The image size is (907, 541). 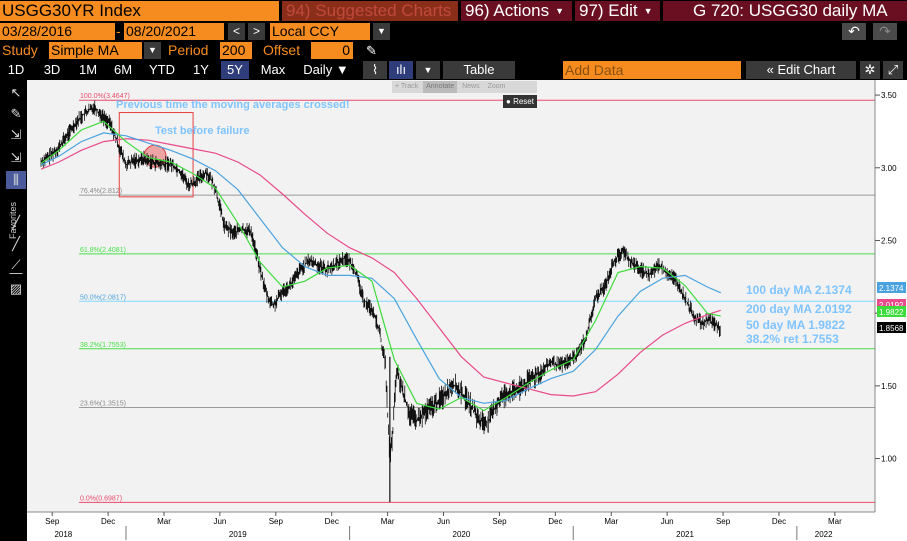 What do you see at coordinates (824, 534) in the screenshot?
I see `year-label: 2022` at bounding box center [824, 534].